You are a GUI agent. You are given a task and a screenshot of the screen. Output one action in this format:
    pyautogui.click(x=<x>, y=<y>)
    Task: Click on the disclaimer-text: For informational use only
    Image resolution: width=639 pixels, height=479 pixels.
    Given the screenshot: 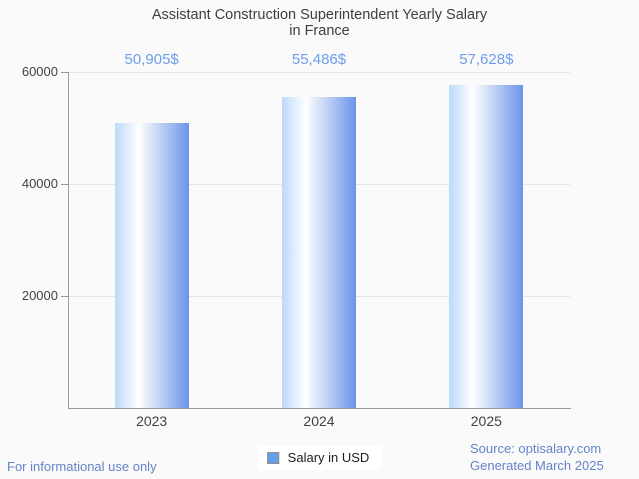 What is the action you would take?
    pyautogui.click(x=82, y=466)
    